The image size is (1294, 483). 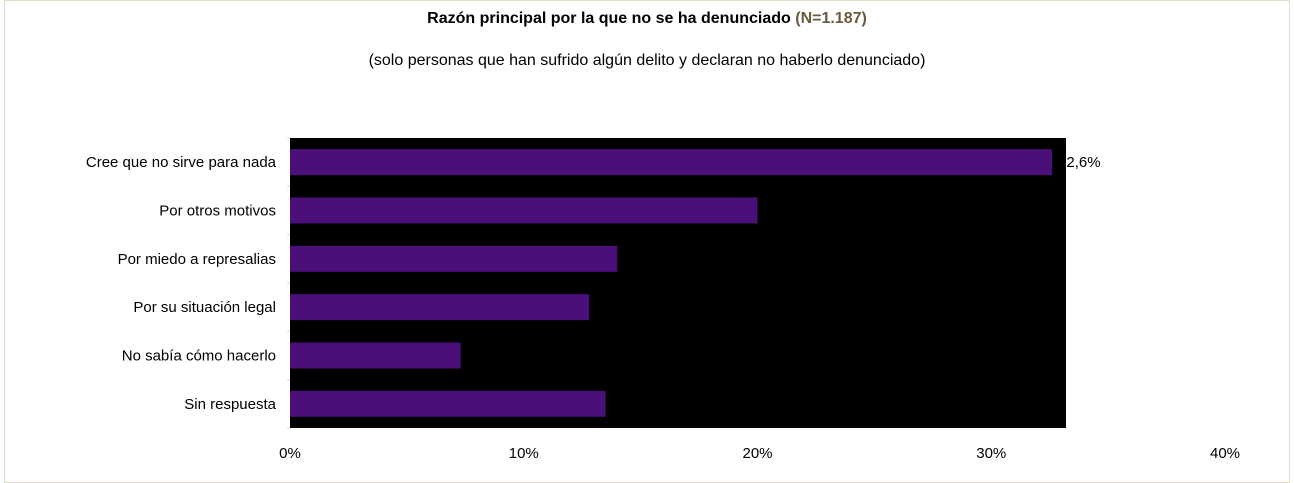 I want to click on data-labels: 32,6%, so click(x=1079, y=162).